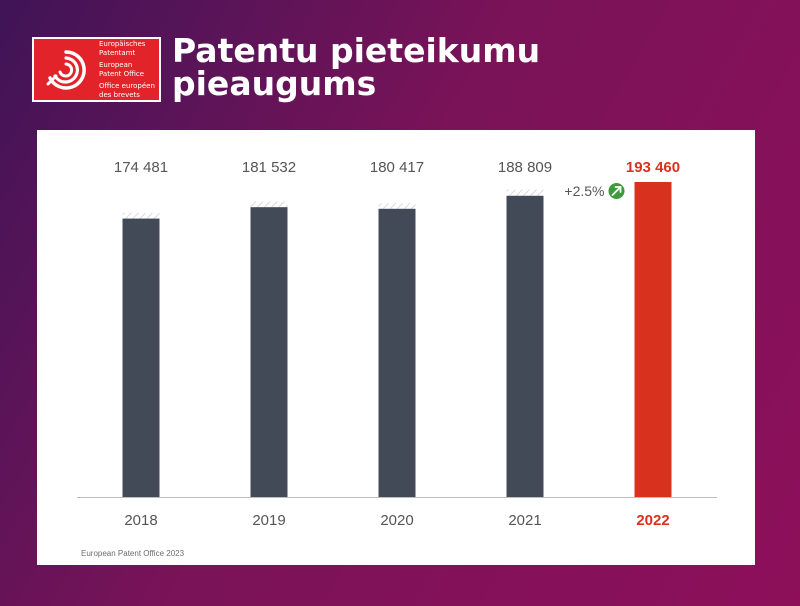 Image resolution: width=800 pixels, height=606 pixels. I want to click on logo-line: Europäisches, so click(127, 44).